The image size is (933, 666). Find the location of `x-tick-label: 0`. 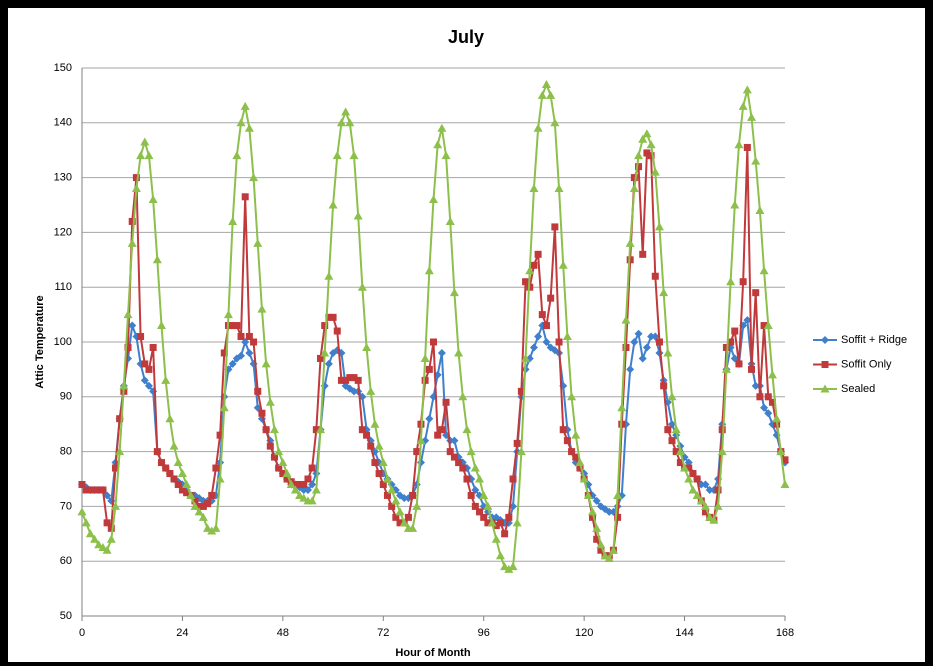

x-tick-label: 0 is located at coordinates (82, 633).